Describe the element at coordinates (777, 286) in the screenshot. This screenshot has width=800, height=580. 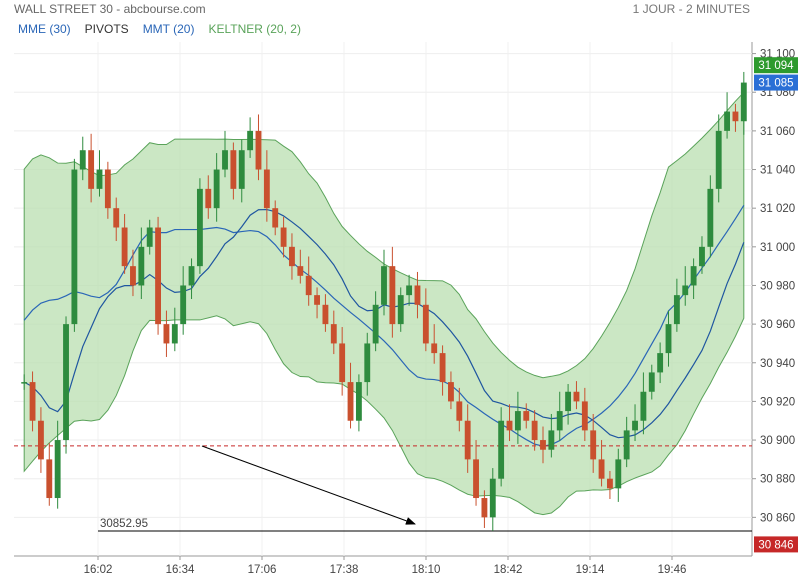
I see `y-tick-label: 30 980` at that location.